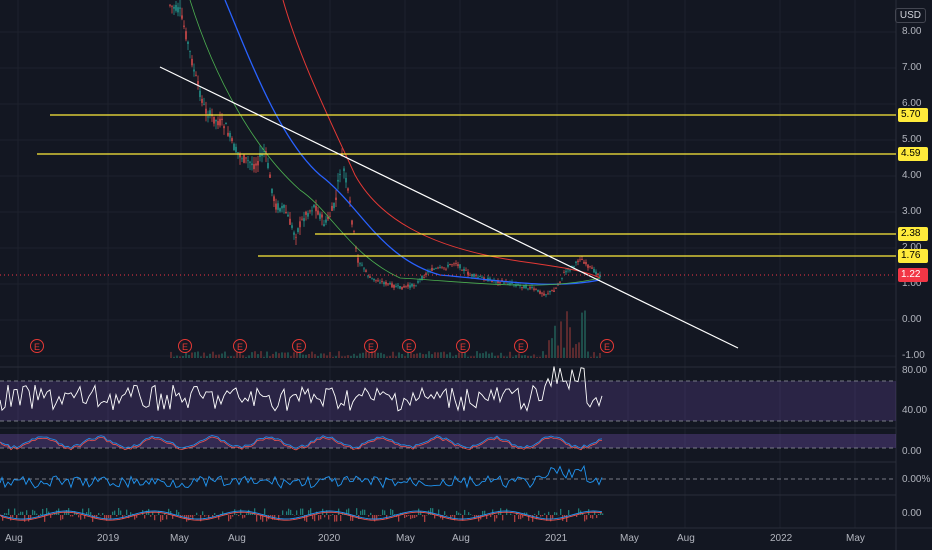  What do you see at coordinates (913, 256) in the screenshot?
I see `price-level-label: 1.76` at bounding box center [913, 256].